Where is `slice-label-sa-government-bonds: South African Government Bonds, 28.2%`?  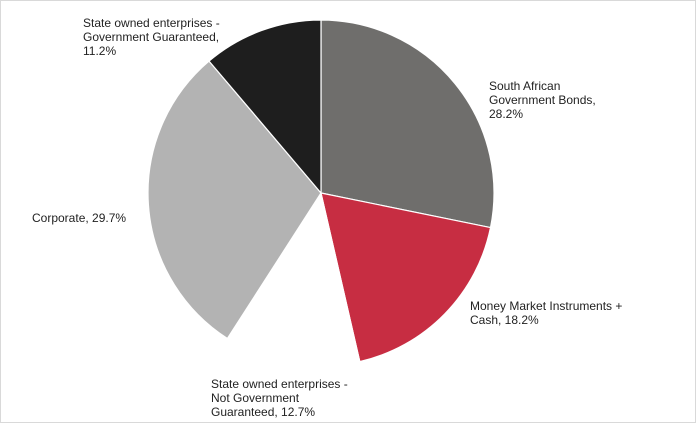
slice-label-sa-government-bonds: South African Government Bonds, 28.2% is located at coordinates (542, 100).